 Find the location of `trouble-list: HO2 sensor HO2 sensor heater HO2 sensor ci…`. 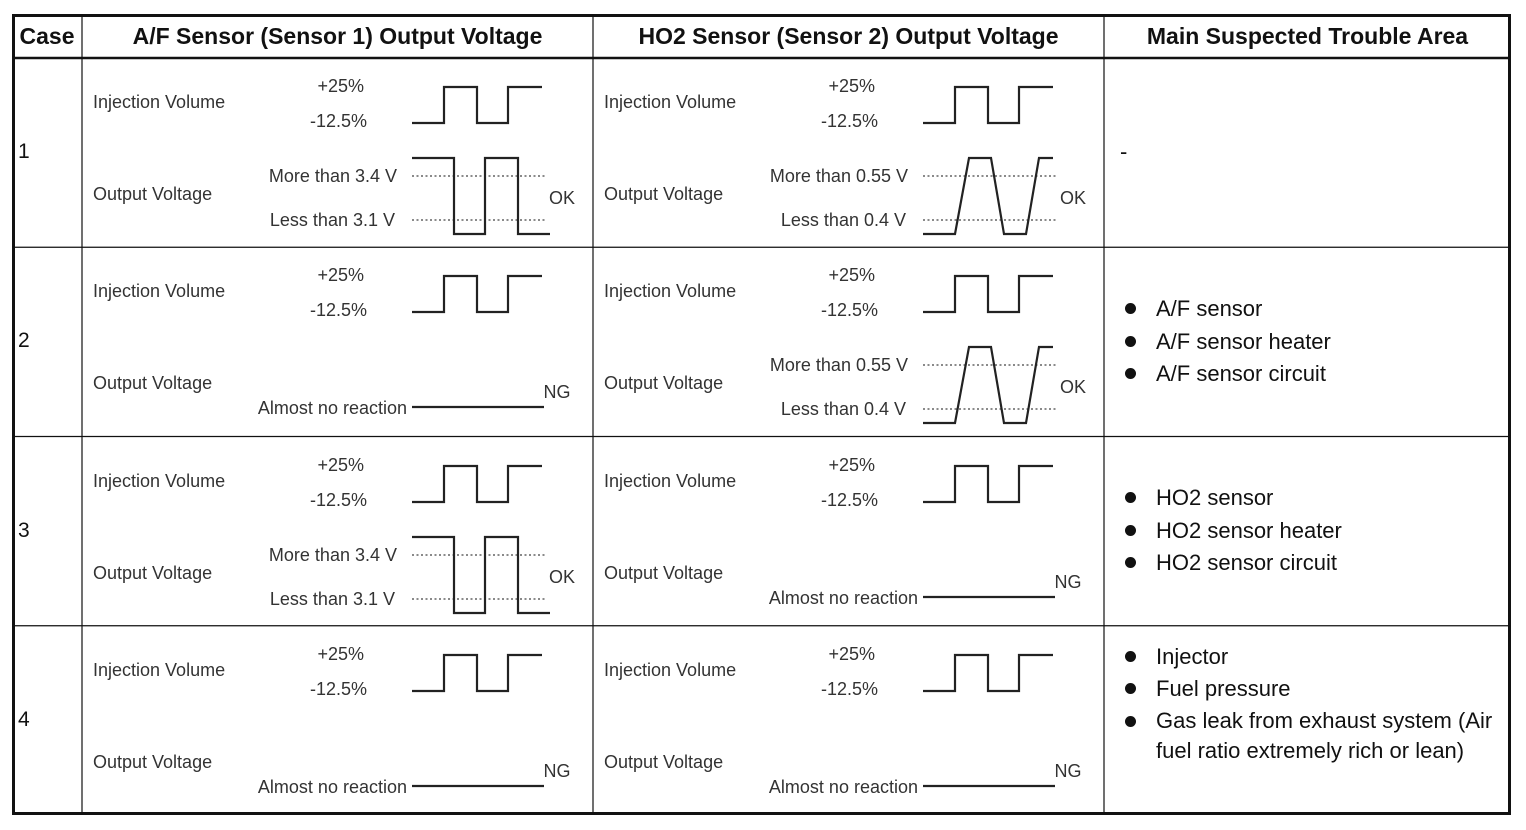

trouble-list: HO2 sensor HO2 sensor heater HO2 sensor ci… is located at coordinates (1302, 531).